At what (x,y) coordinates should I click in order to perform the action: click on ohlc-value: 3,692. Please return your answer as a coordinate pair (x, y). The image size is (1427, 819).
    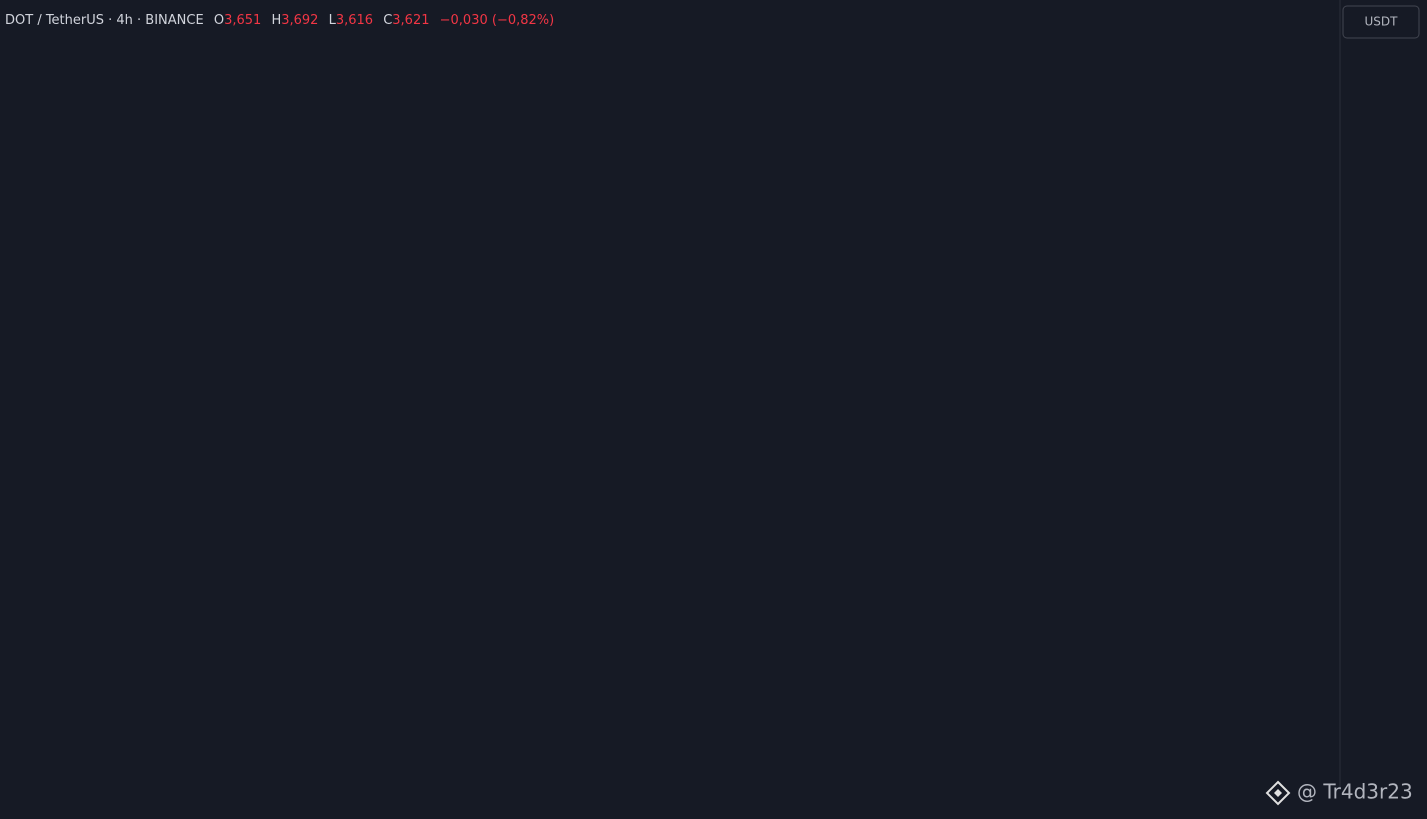
    Looking at the image, I should click on (299, 20).